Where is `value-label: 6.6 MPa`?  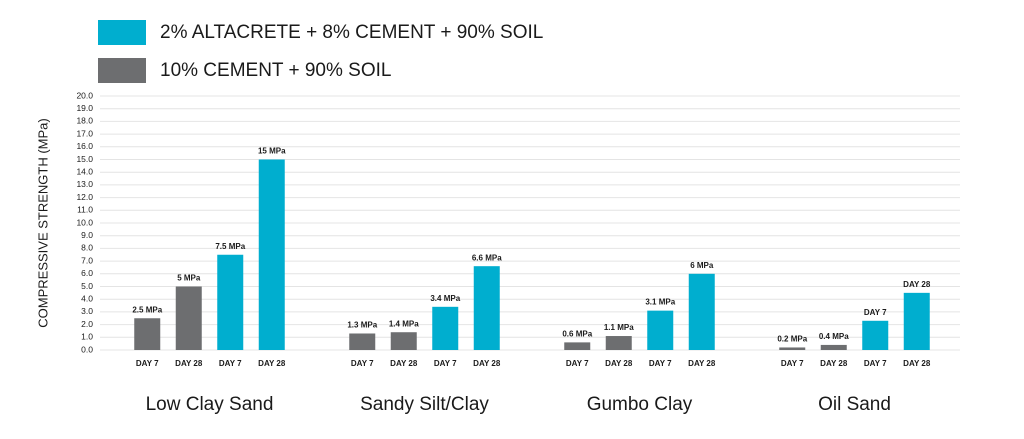
value-label: 6.6 MPa is located at coordinates (487, 257).